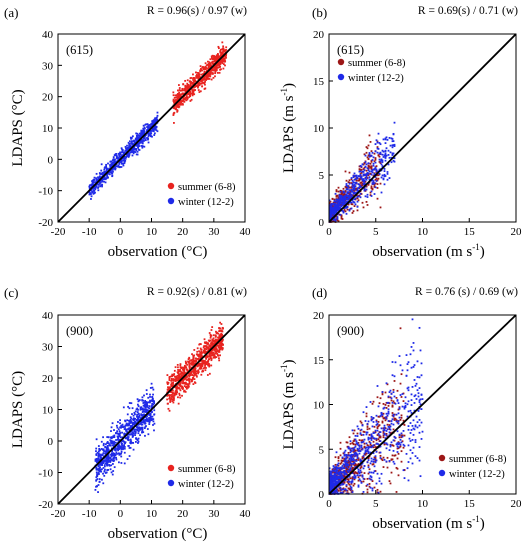 The image size is (528, 550). Describe the element at coordinates (201, 477) in the screenshot. I see `legend: summer (6-8)winter (12-2)` at that location.